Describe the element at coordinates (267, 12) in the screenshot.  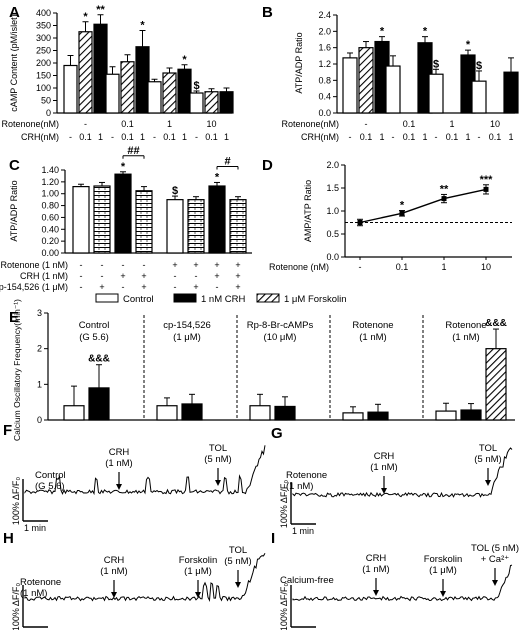
I see `panel-label: B` at that location.